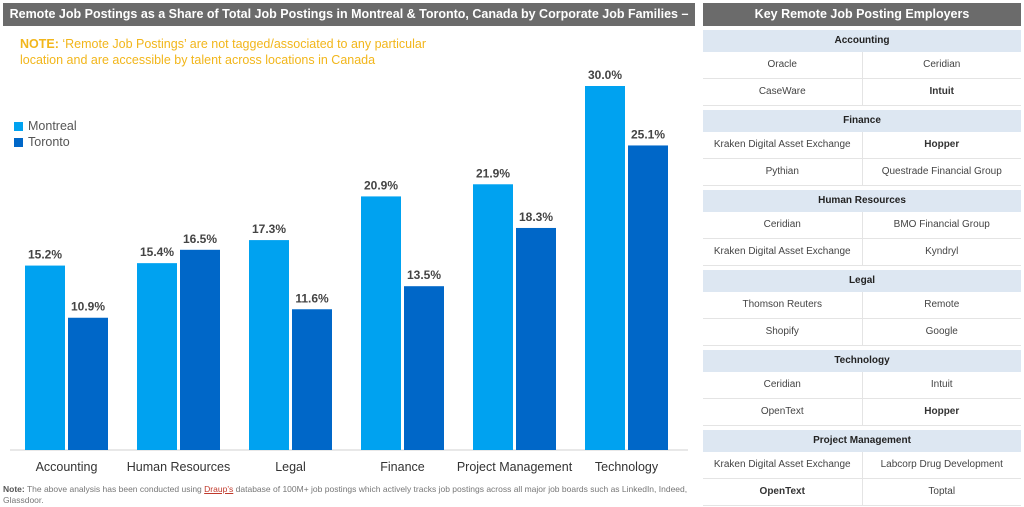  What do you see at coordinates (18, 126) in the screenshot?
I see `legend-swatch-montreal` at bounding box center [18, 126].